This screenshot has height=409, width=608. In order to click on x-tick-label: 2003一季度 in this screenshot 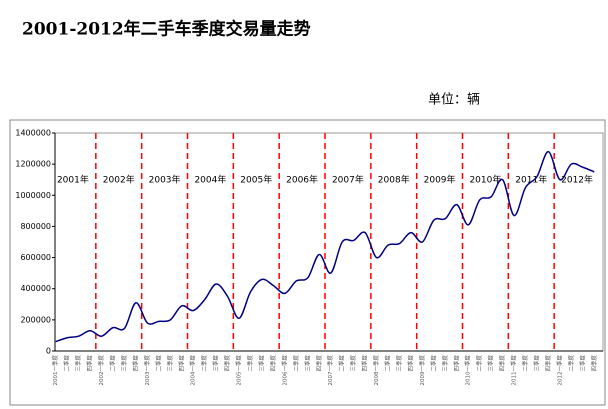, I will do `click(147, 370)`.